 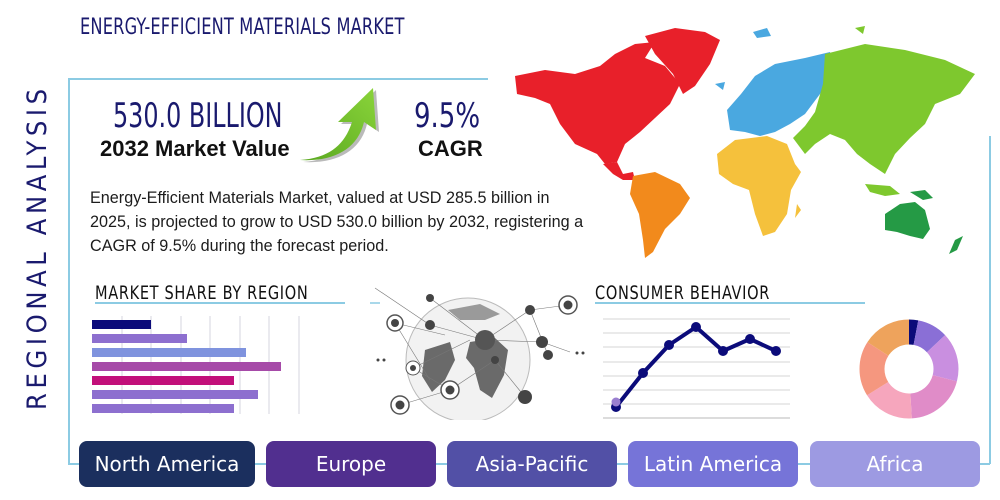 What do you see at coordinates (196, 365) in the screenshot?
I see `market-share-bar-chart` at bounding box center [196, 365].